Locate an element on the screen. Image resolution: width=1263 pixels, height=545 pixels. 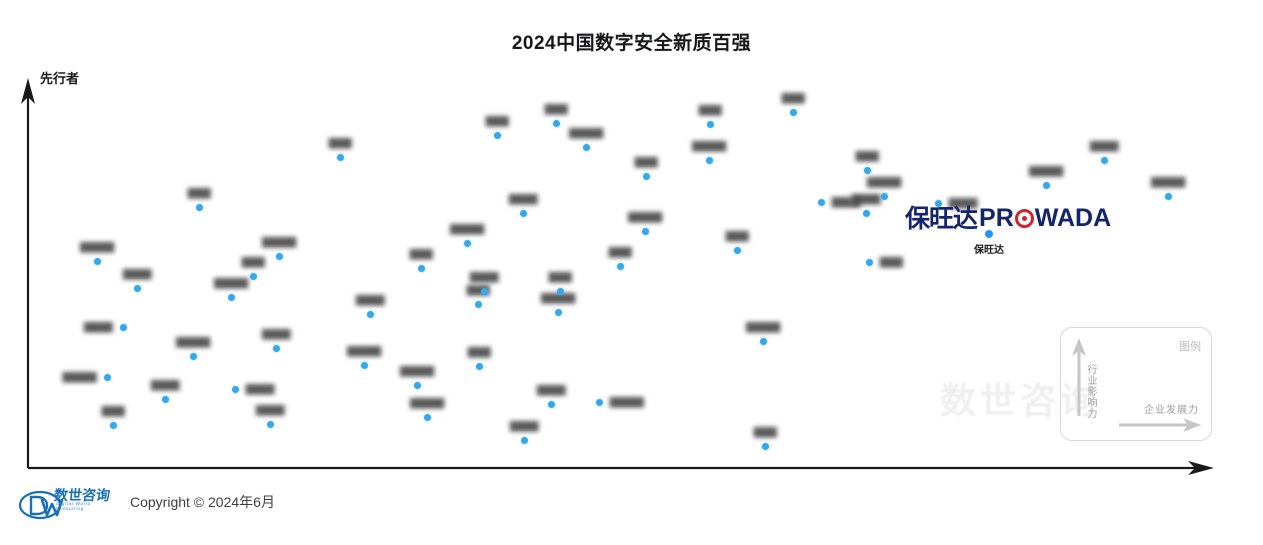
prowada-logo: 保旺达 PR WADA is located at coordinates (1008, 218).